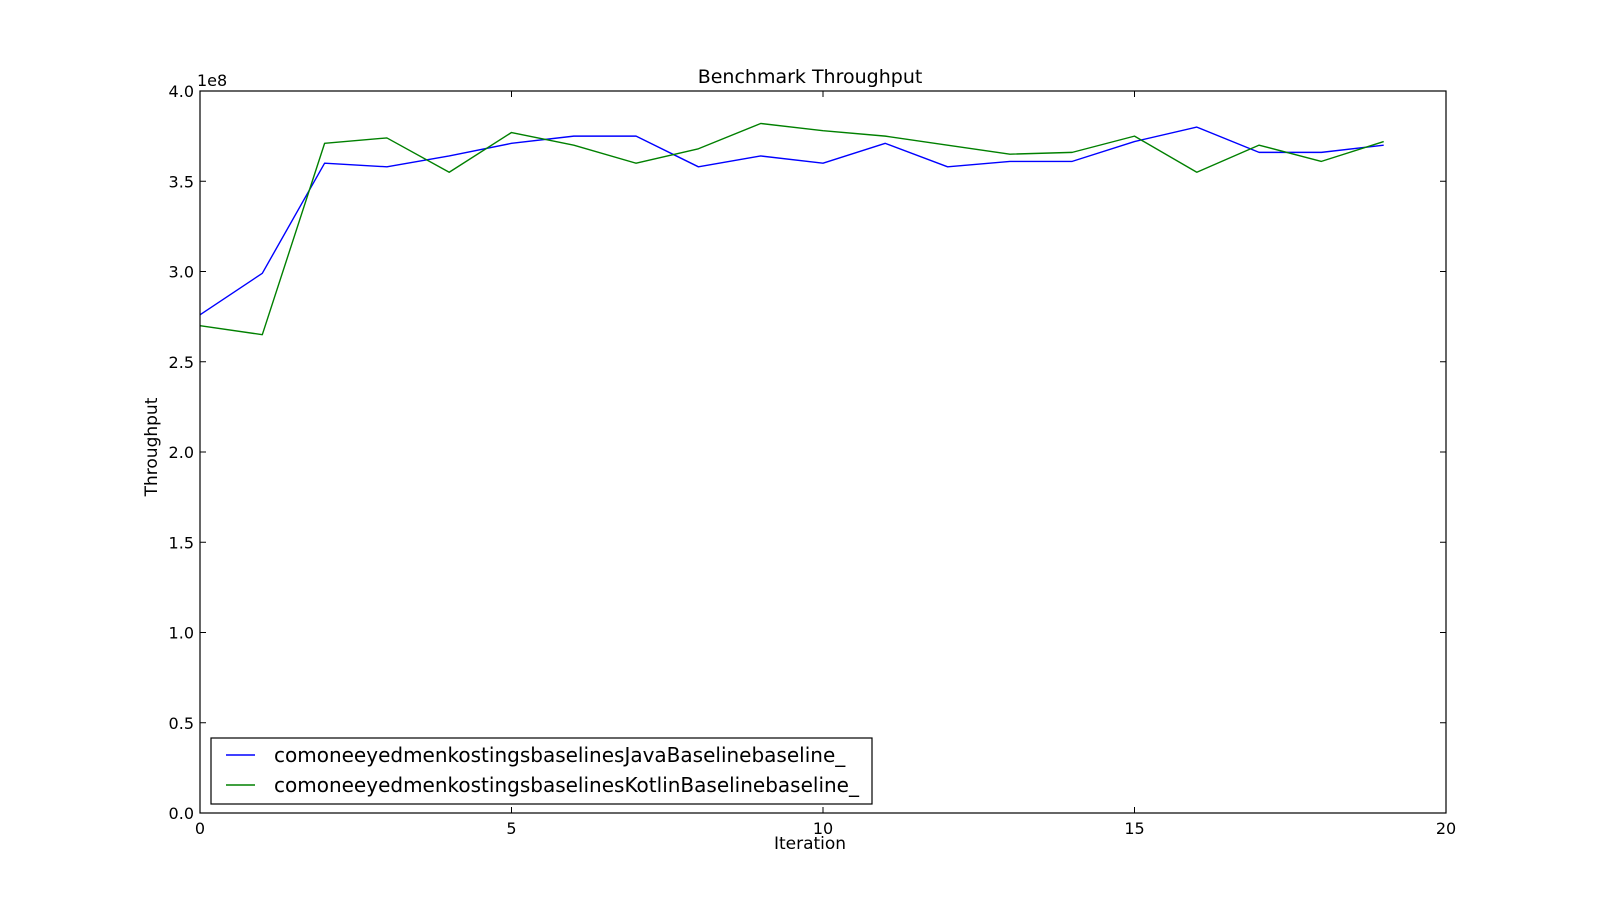 The width and height of the screenshot is (1600, 900). I want to click on y-tick-label: 0.0, so click(181, 813).